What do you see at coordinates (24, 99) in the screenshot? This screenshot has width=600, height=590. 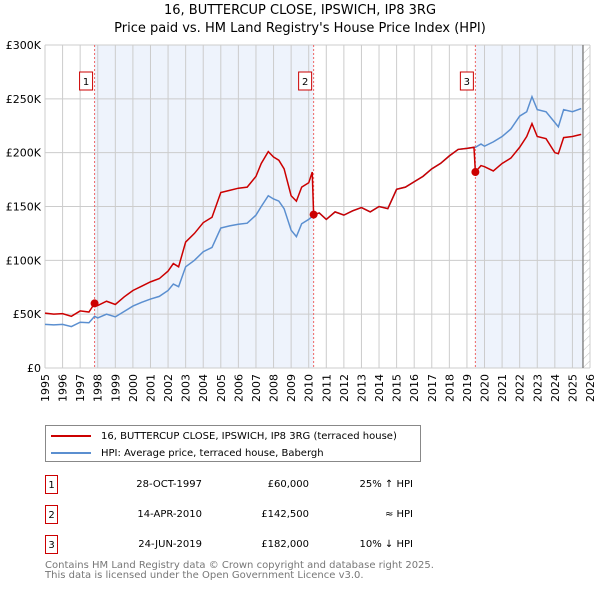 I see `y-tick-label: £250K` at bounding box center [24, 99].